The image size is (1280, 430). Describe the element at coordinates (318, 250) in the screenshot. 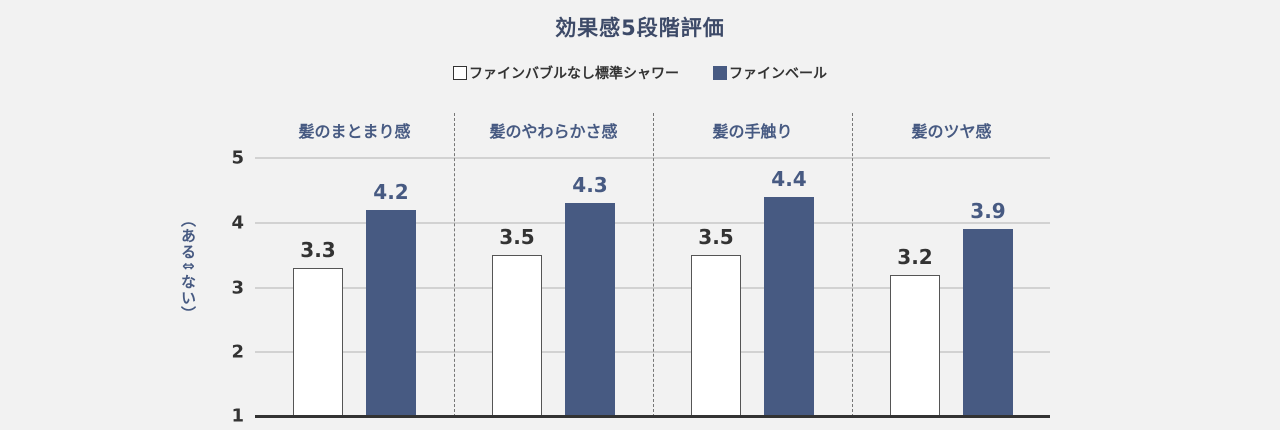

I see `bar-value-label: 3.3` at that location.